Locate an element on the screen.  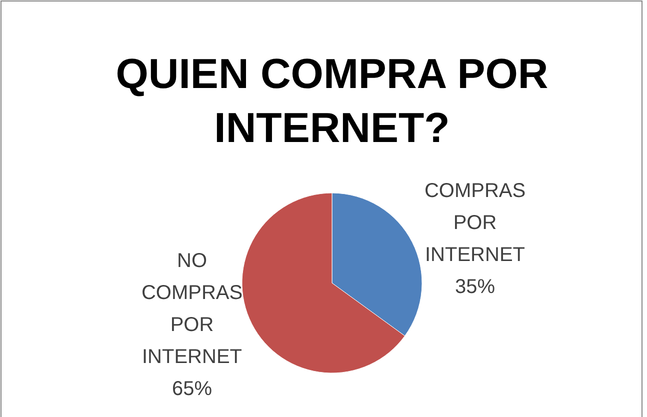
data-label: 65% is located at coordinates (192, 389).